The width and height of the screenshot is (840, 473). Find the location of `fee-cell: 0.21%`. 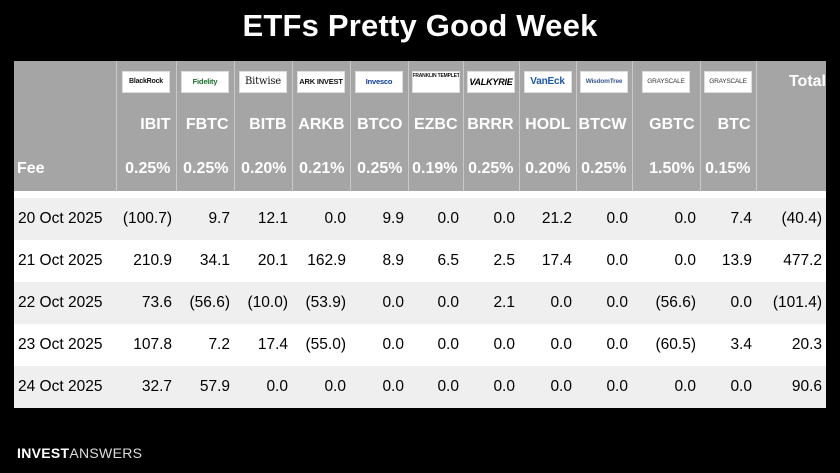

fee-cell: 0.21% is located at coordinates (321, 168).